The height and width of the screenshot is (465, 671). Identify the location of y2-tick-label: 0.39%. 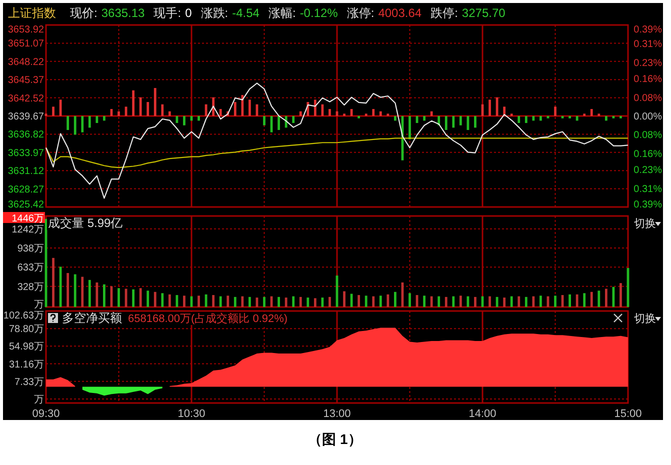
(648, 205).